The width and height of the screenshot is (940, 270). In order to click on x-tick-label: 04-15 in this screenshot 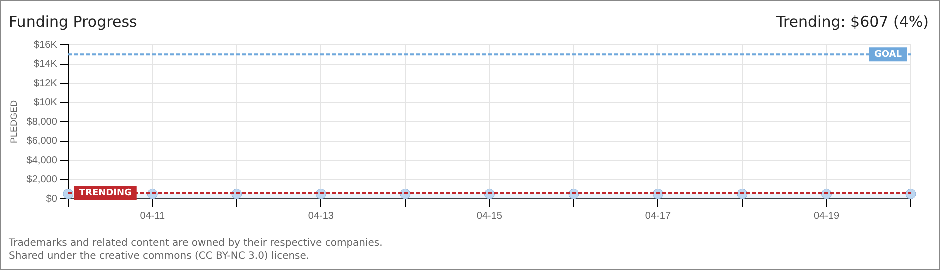, I will do `click(489, 216)`.